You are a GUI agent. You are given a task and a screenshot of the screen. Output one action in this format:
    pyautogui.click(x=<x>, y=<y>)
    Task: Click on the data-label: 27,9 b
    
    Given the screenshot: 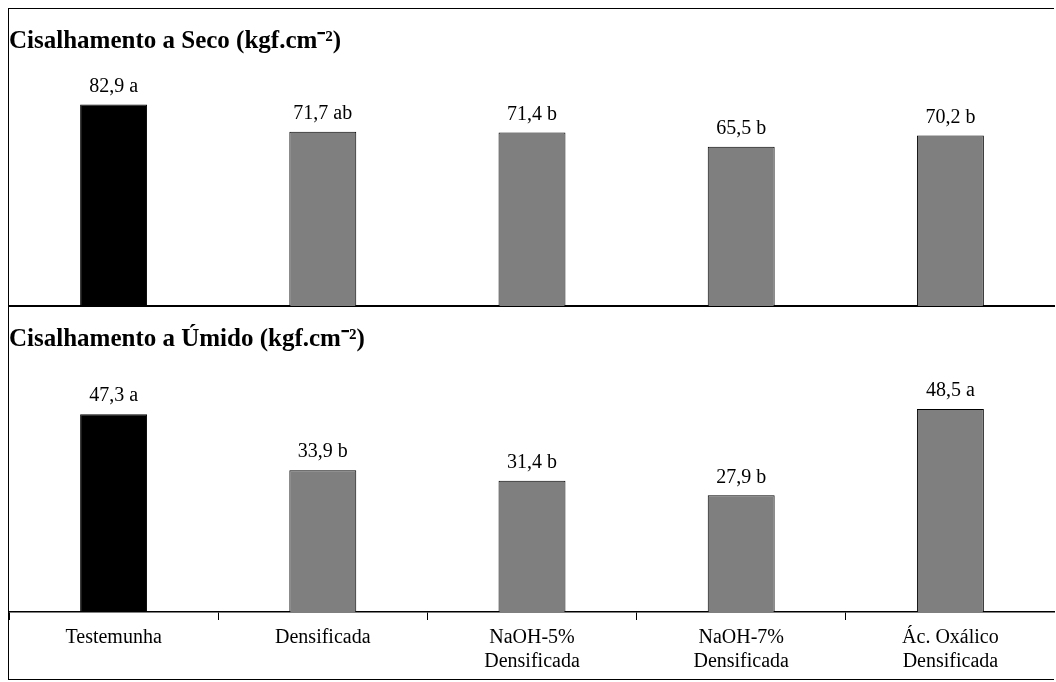 What is the action you would take?
    pyautogui.click(x=741, y=475)
    